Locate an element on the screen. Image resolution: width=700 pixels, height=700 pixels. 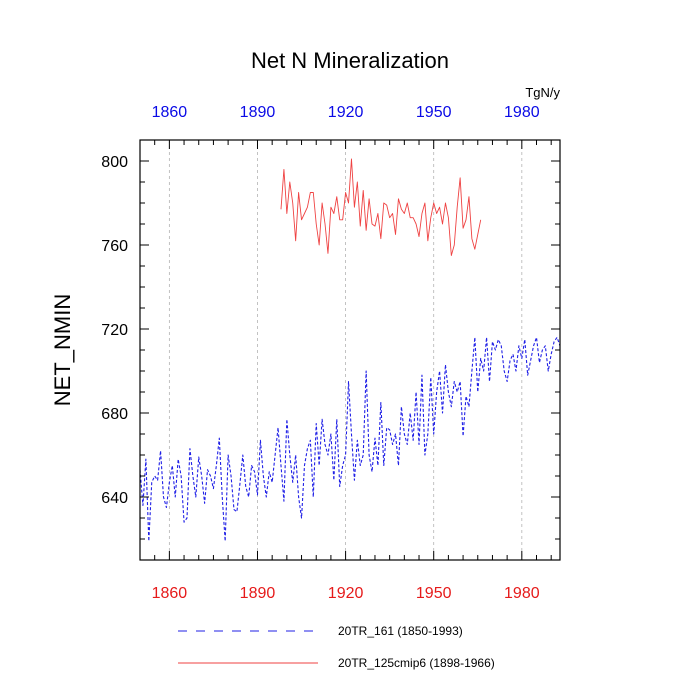
y-axis-label: NET_NMIN is located at coordinates (62, 350).